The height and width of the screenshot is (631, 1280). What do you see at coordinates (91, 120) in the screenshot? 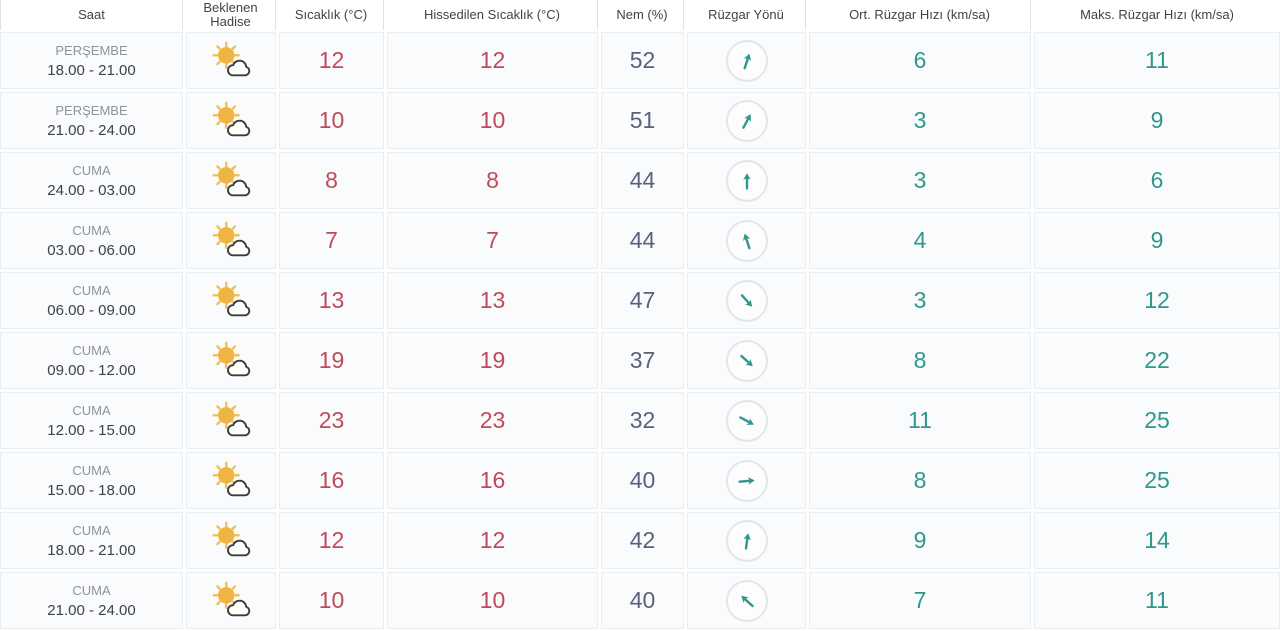
I see `time-range-cell: PERŞEMBE 21.00 - 24.00` at bounding box center [91, 120].